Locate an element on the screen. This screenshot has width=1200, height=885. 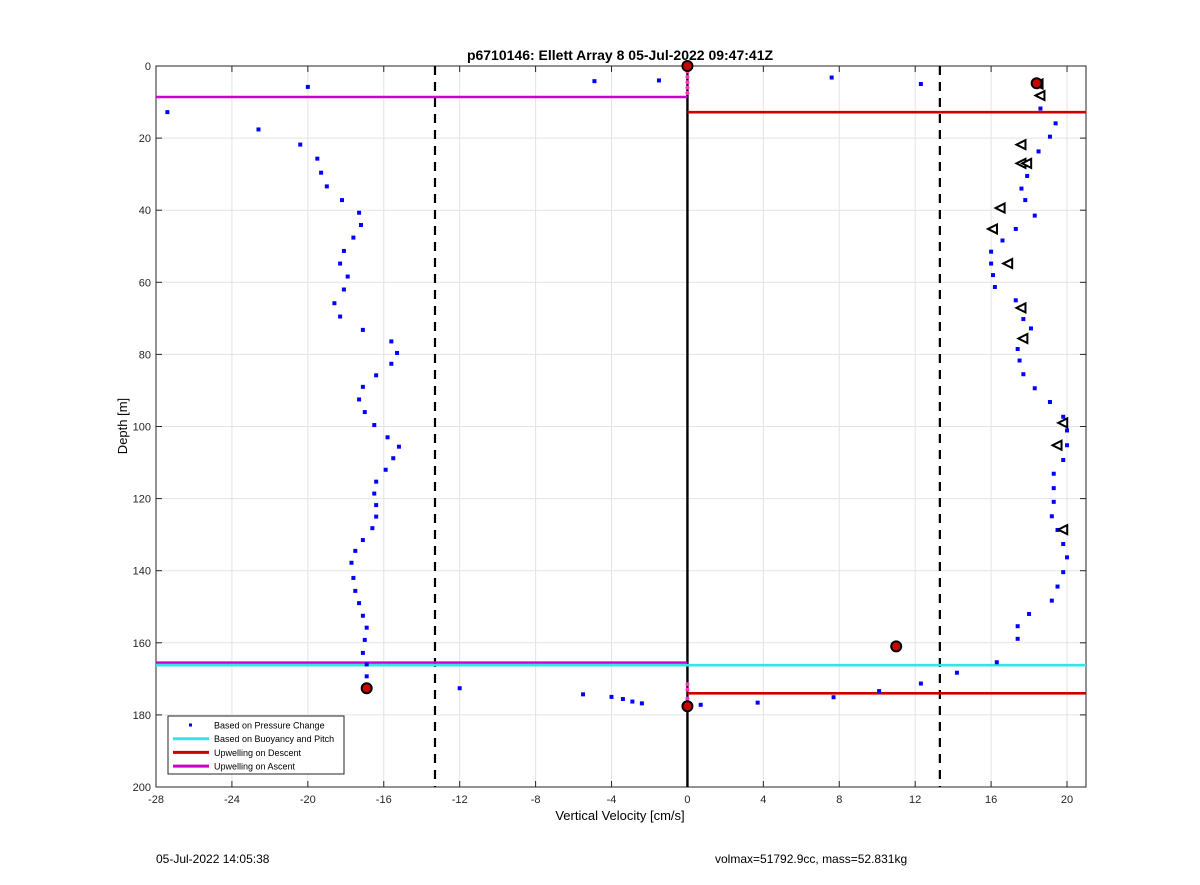
y-tick-label: 160 is located at coordinates (142, 644).